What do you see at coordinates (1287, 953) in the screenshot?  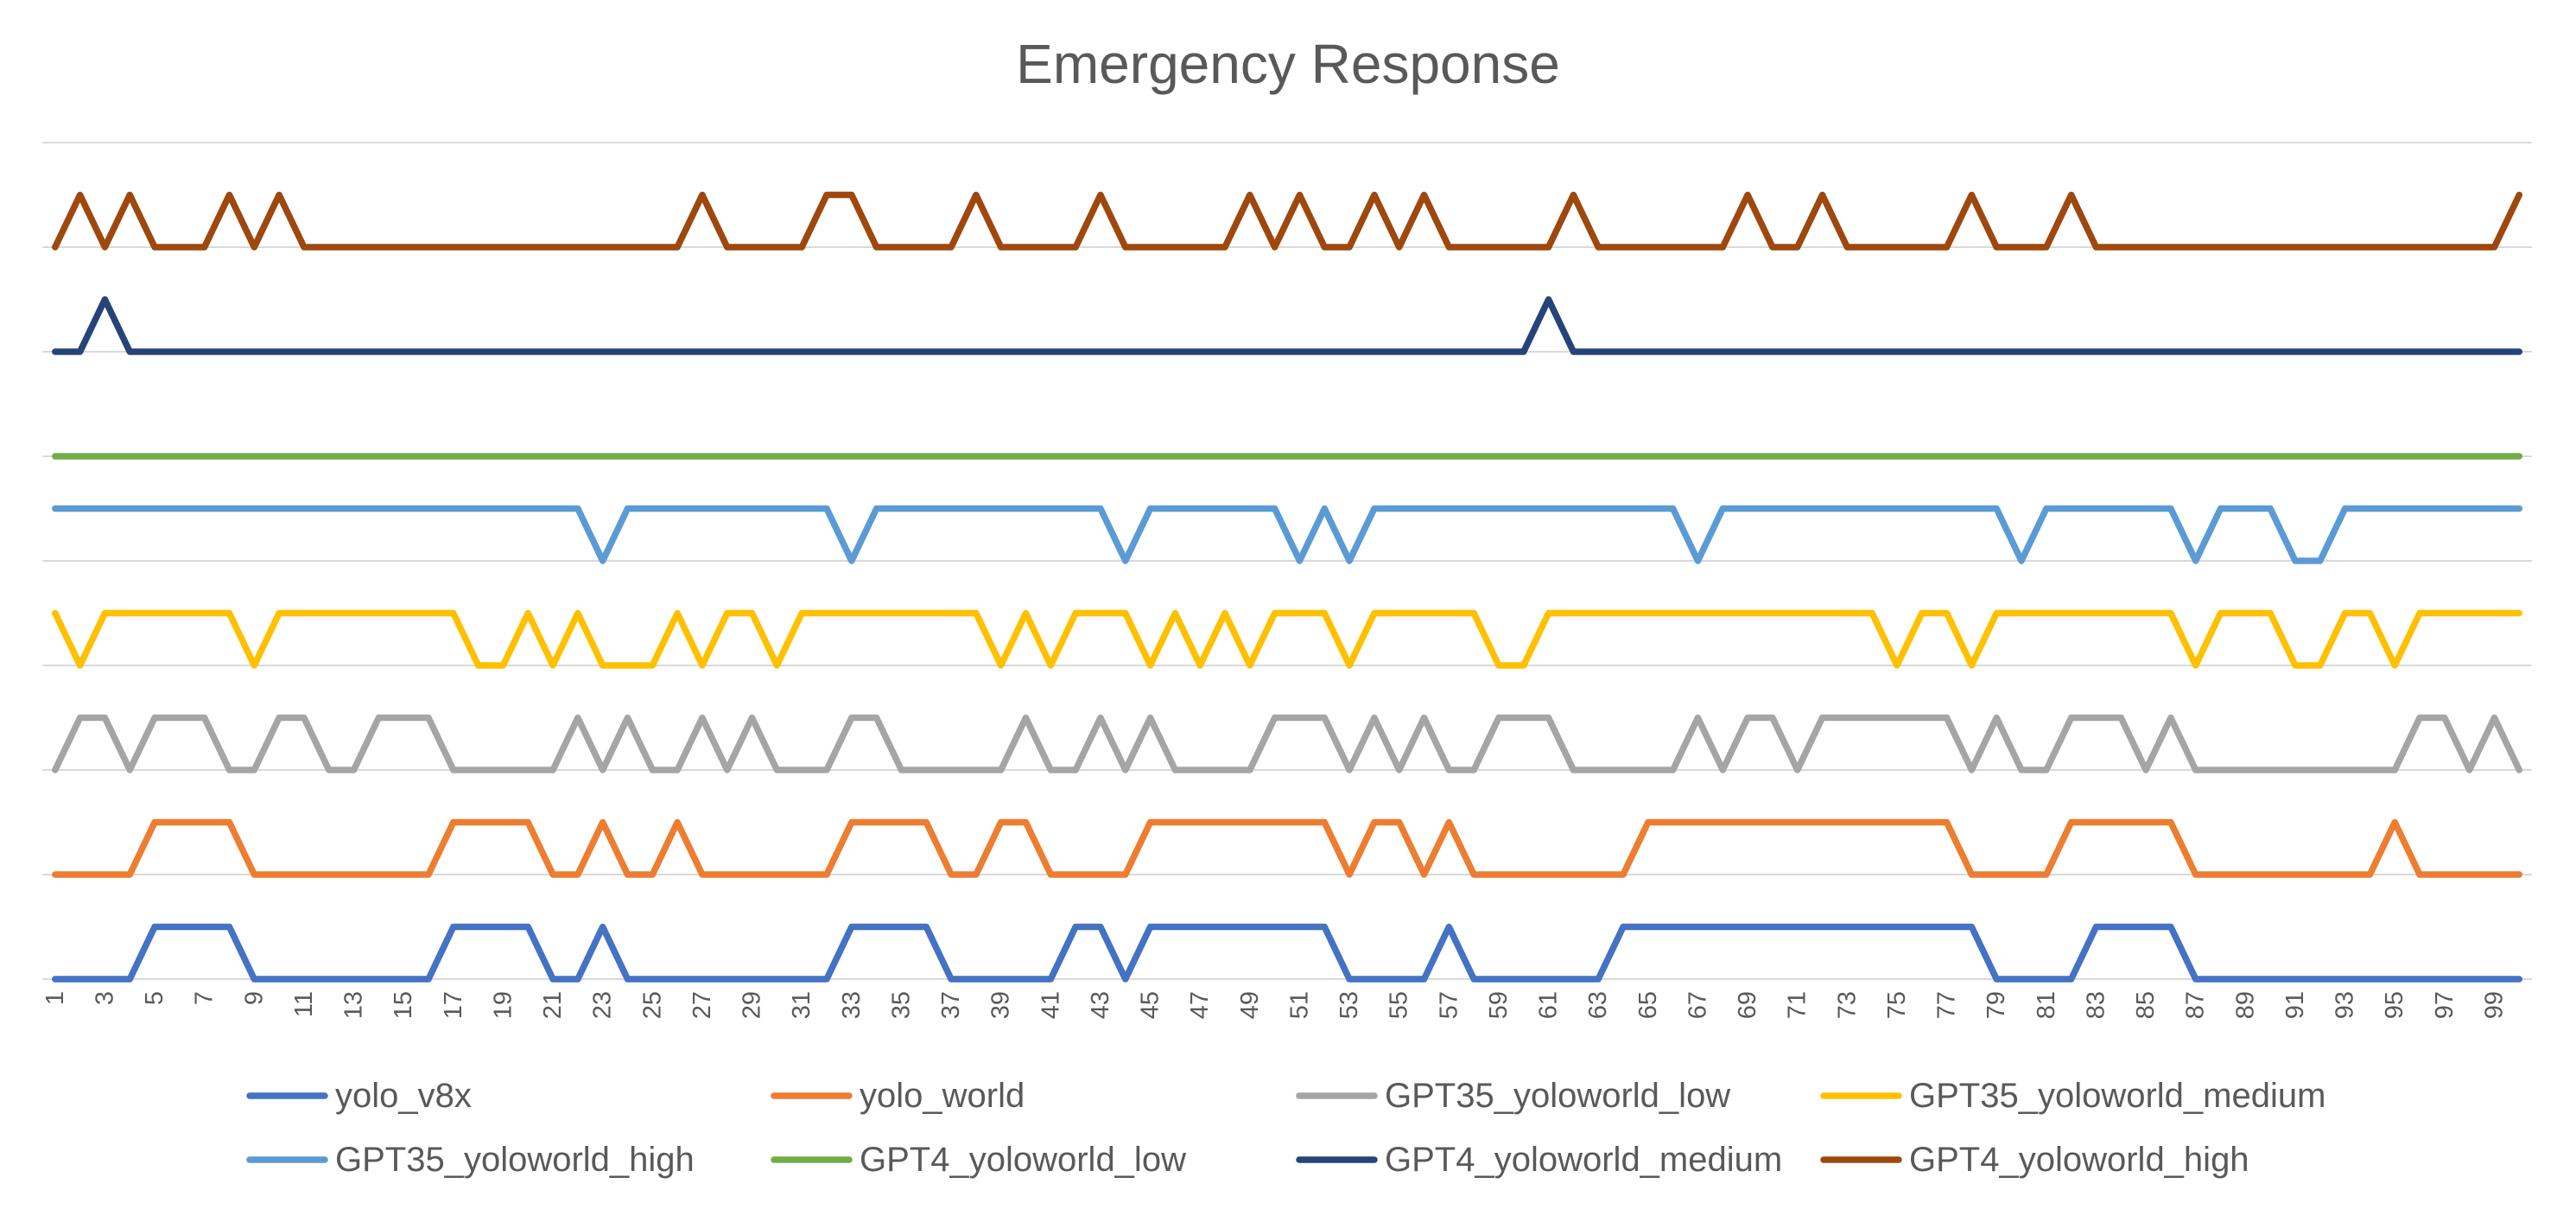 I see `series-line-yolo-v8x` at bounding box center [1287, 953].